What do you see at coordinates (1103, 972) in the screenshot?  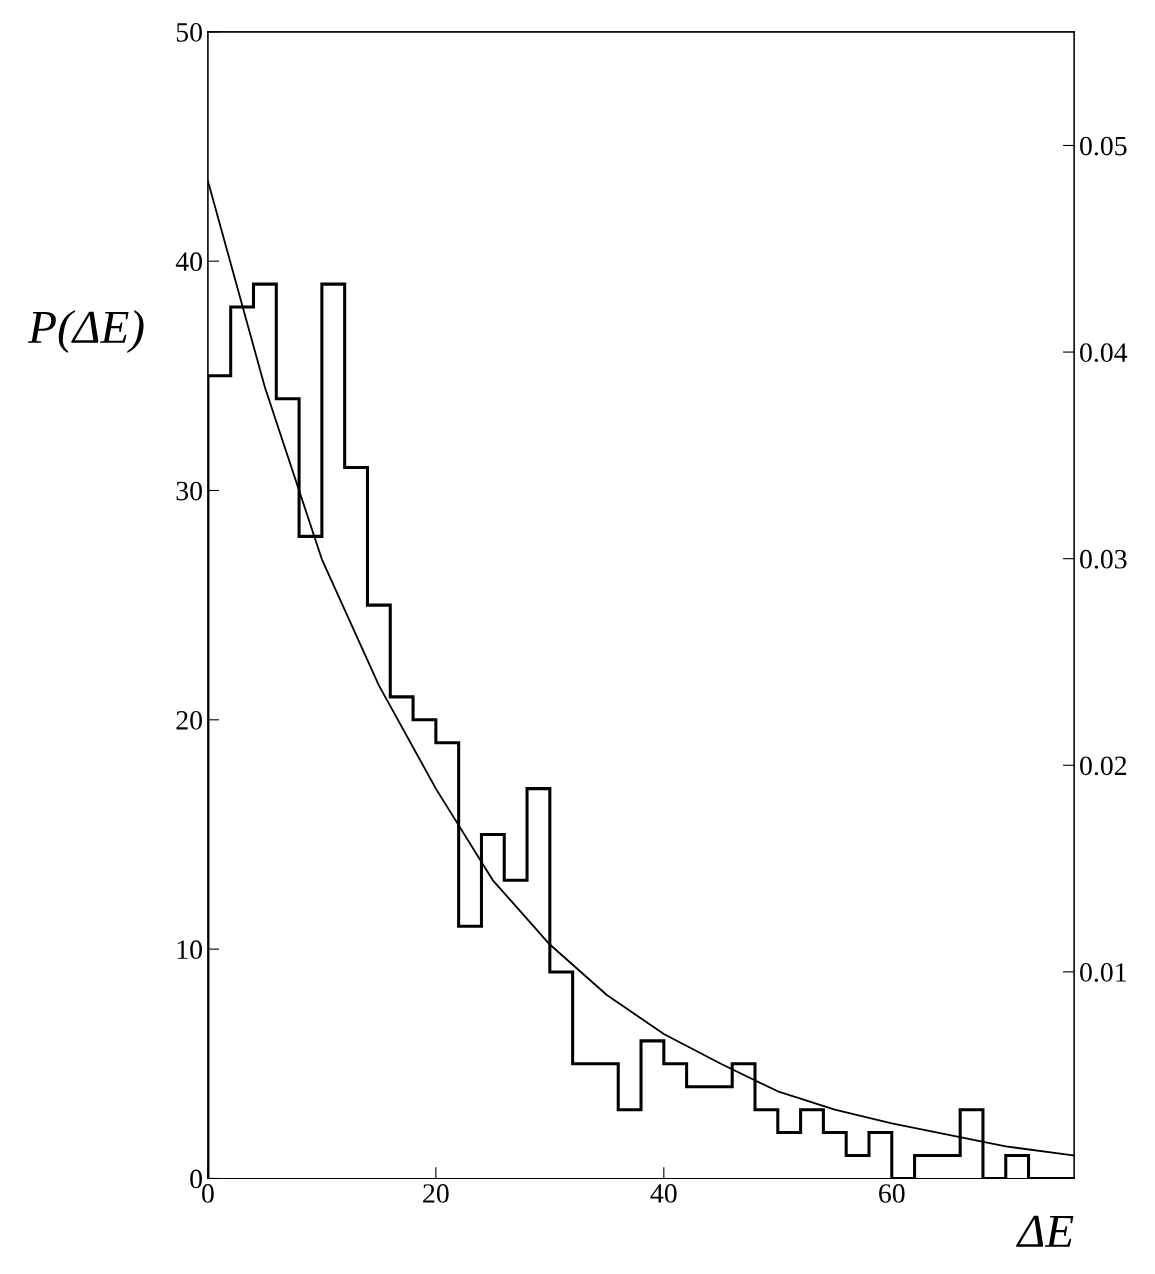 I see `y2-tick-label: 0.01` at bounding box center [1103, 972].